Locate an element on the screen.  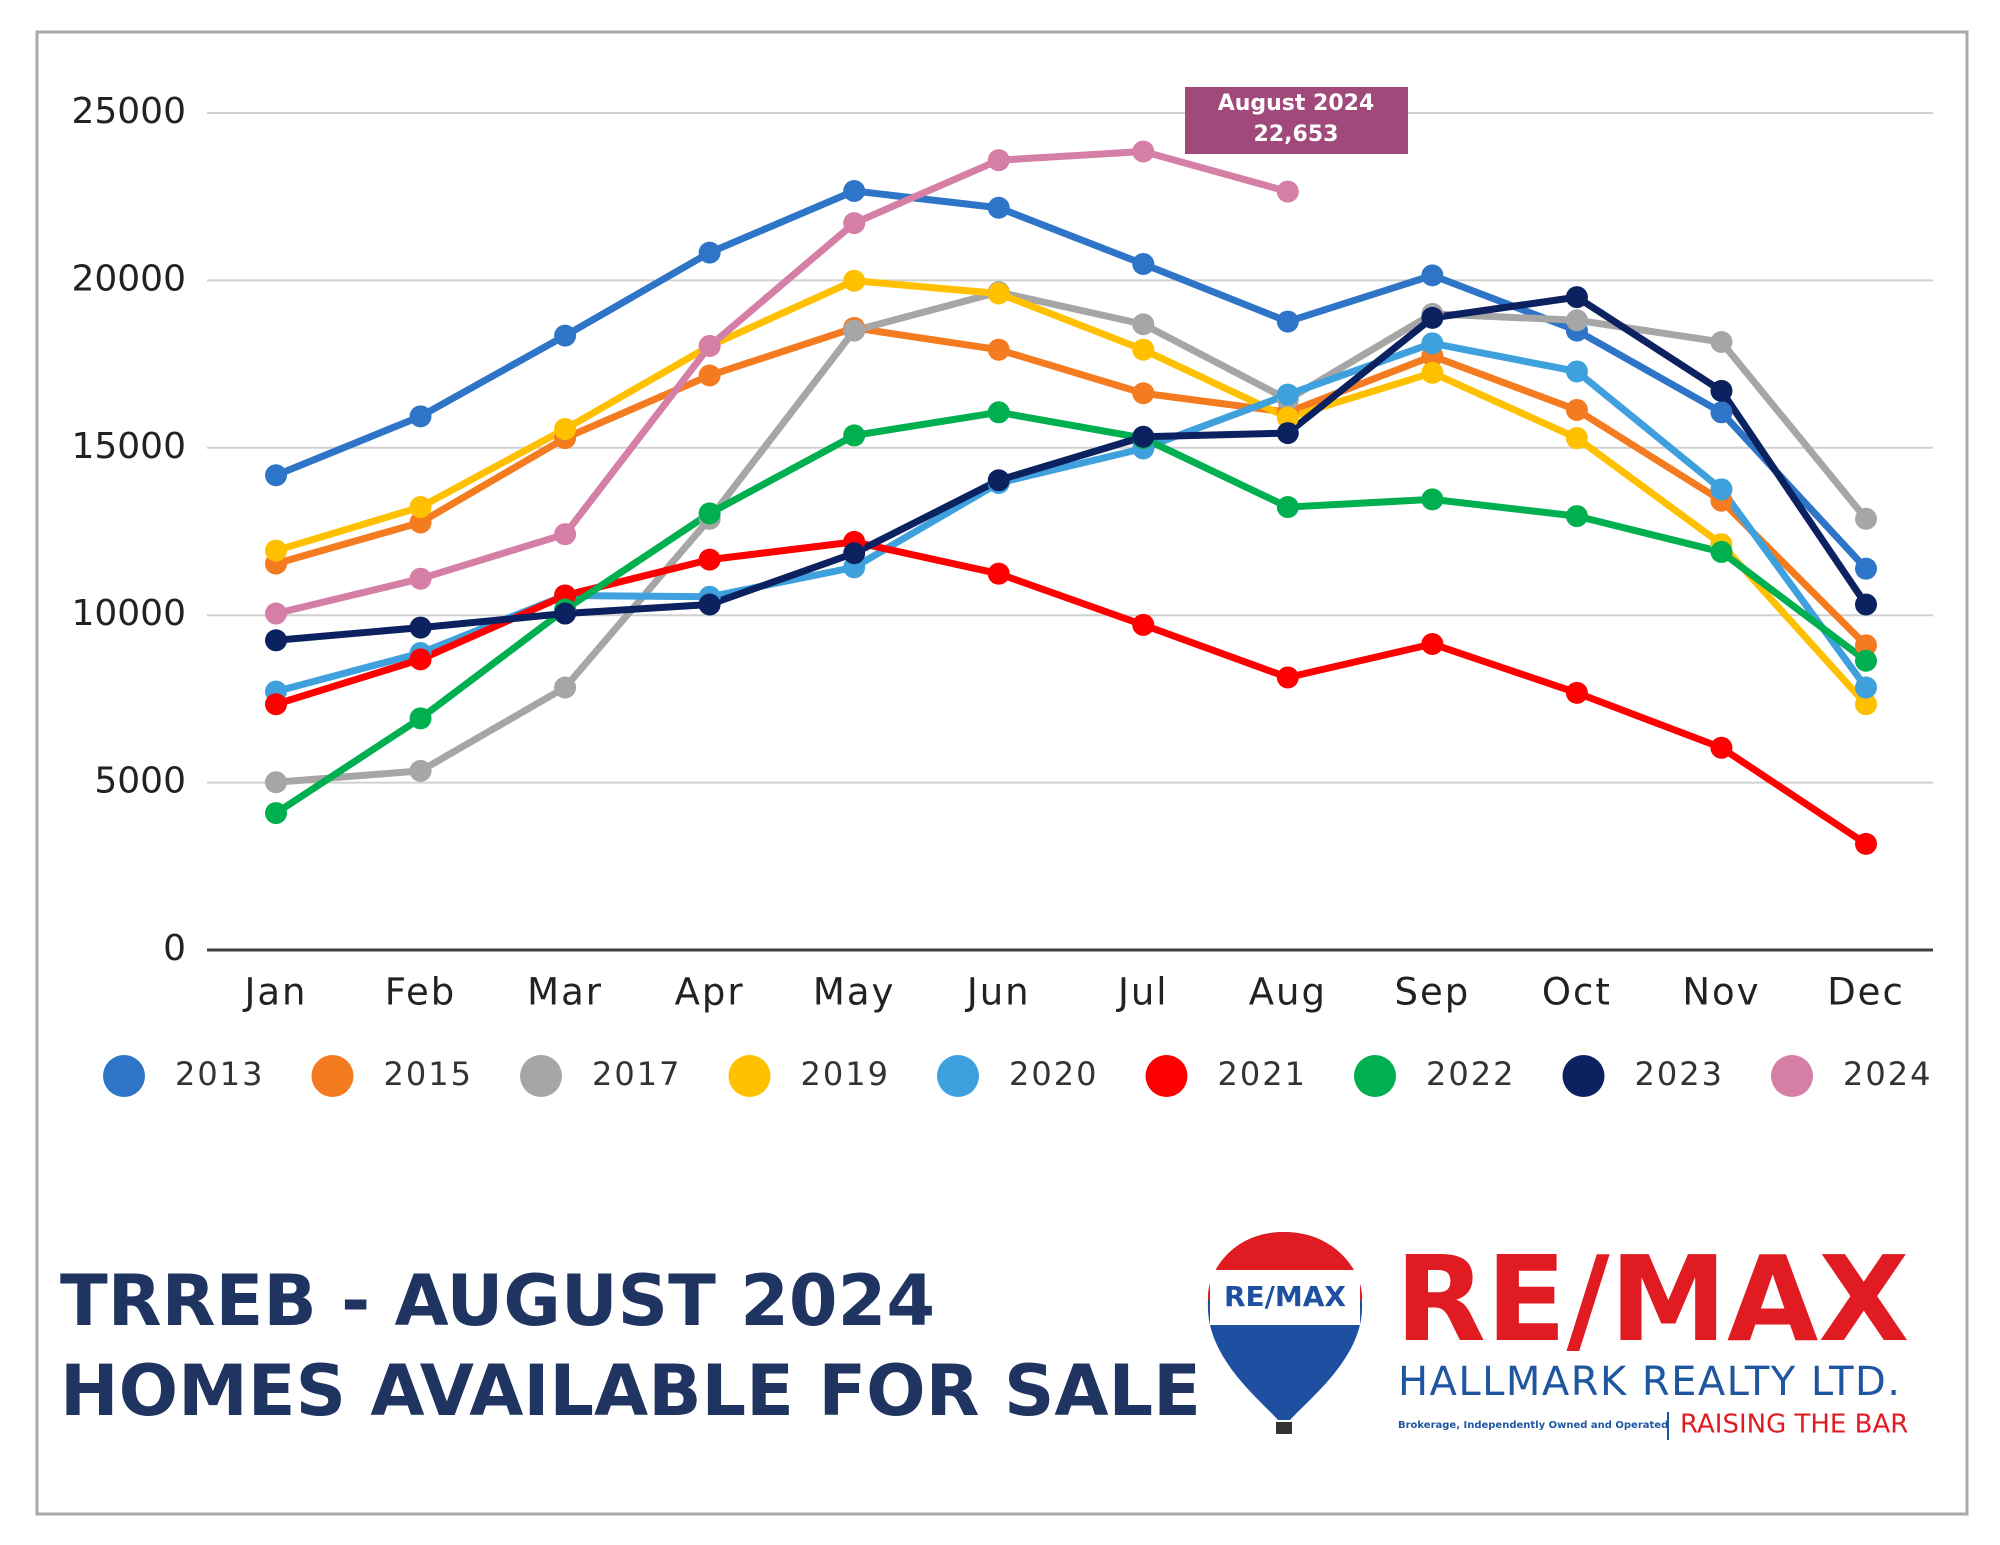
x-tick-label: Oct is located at coordinates (1577, 992).